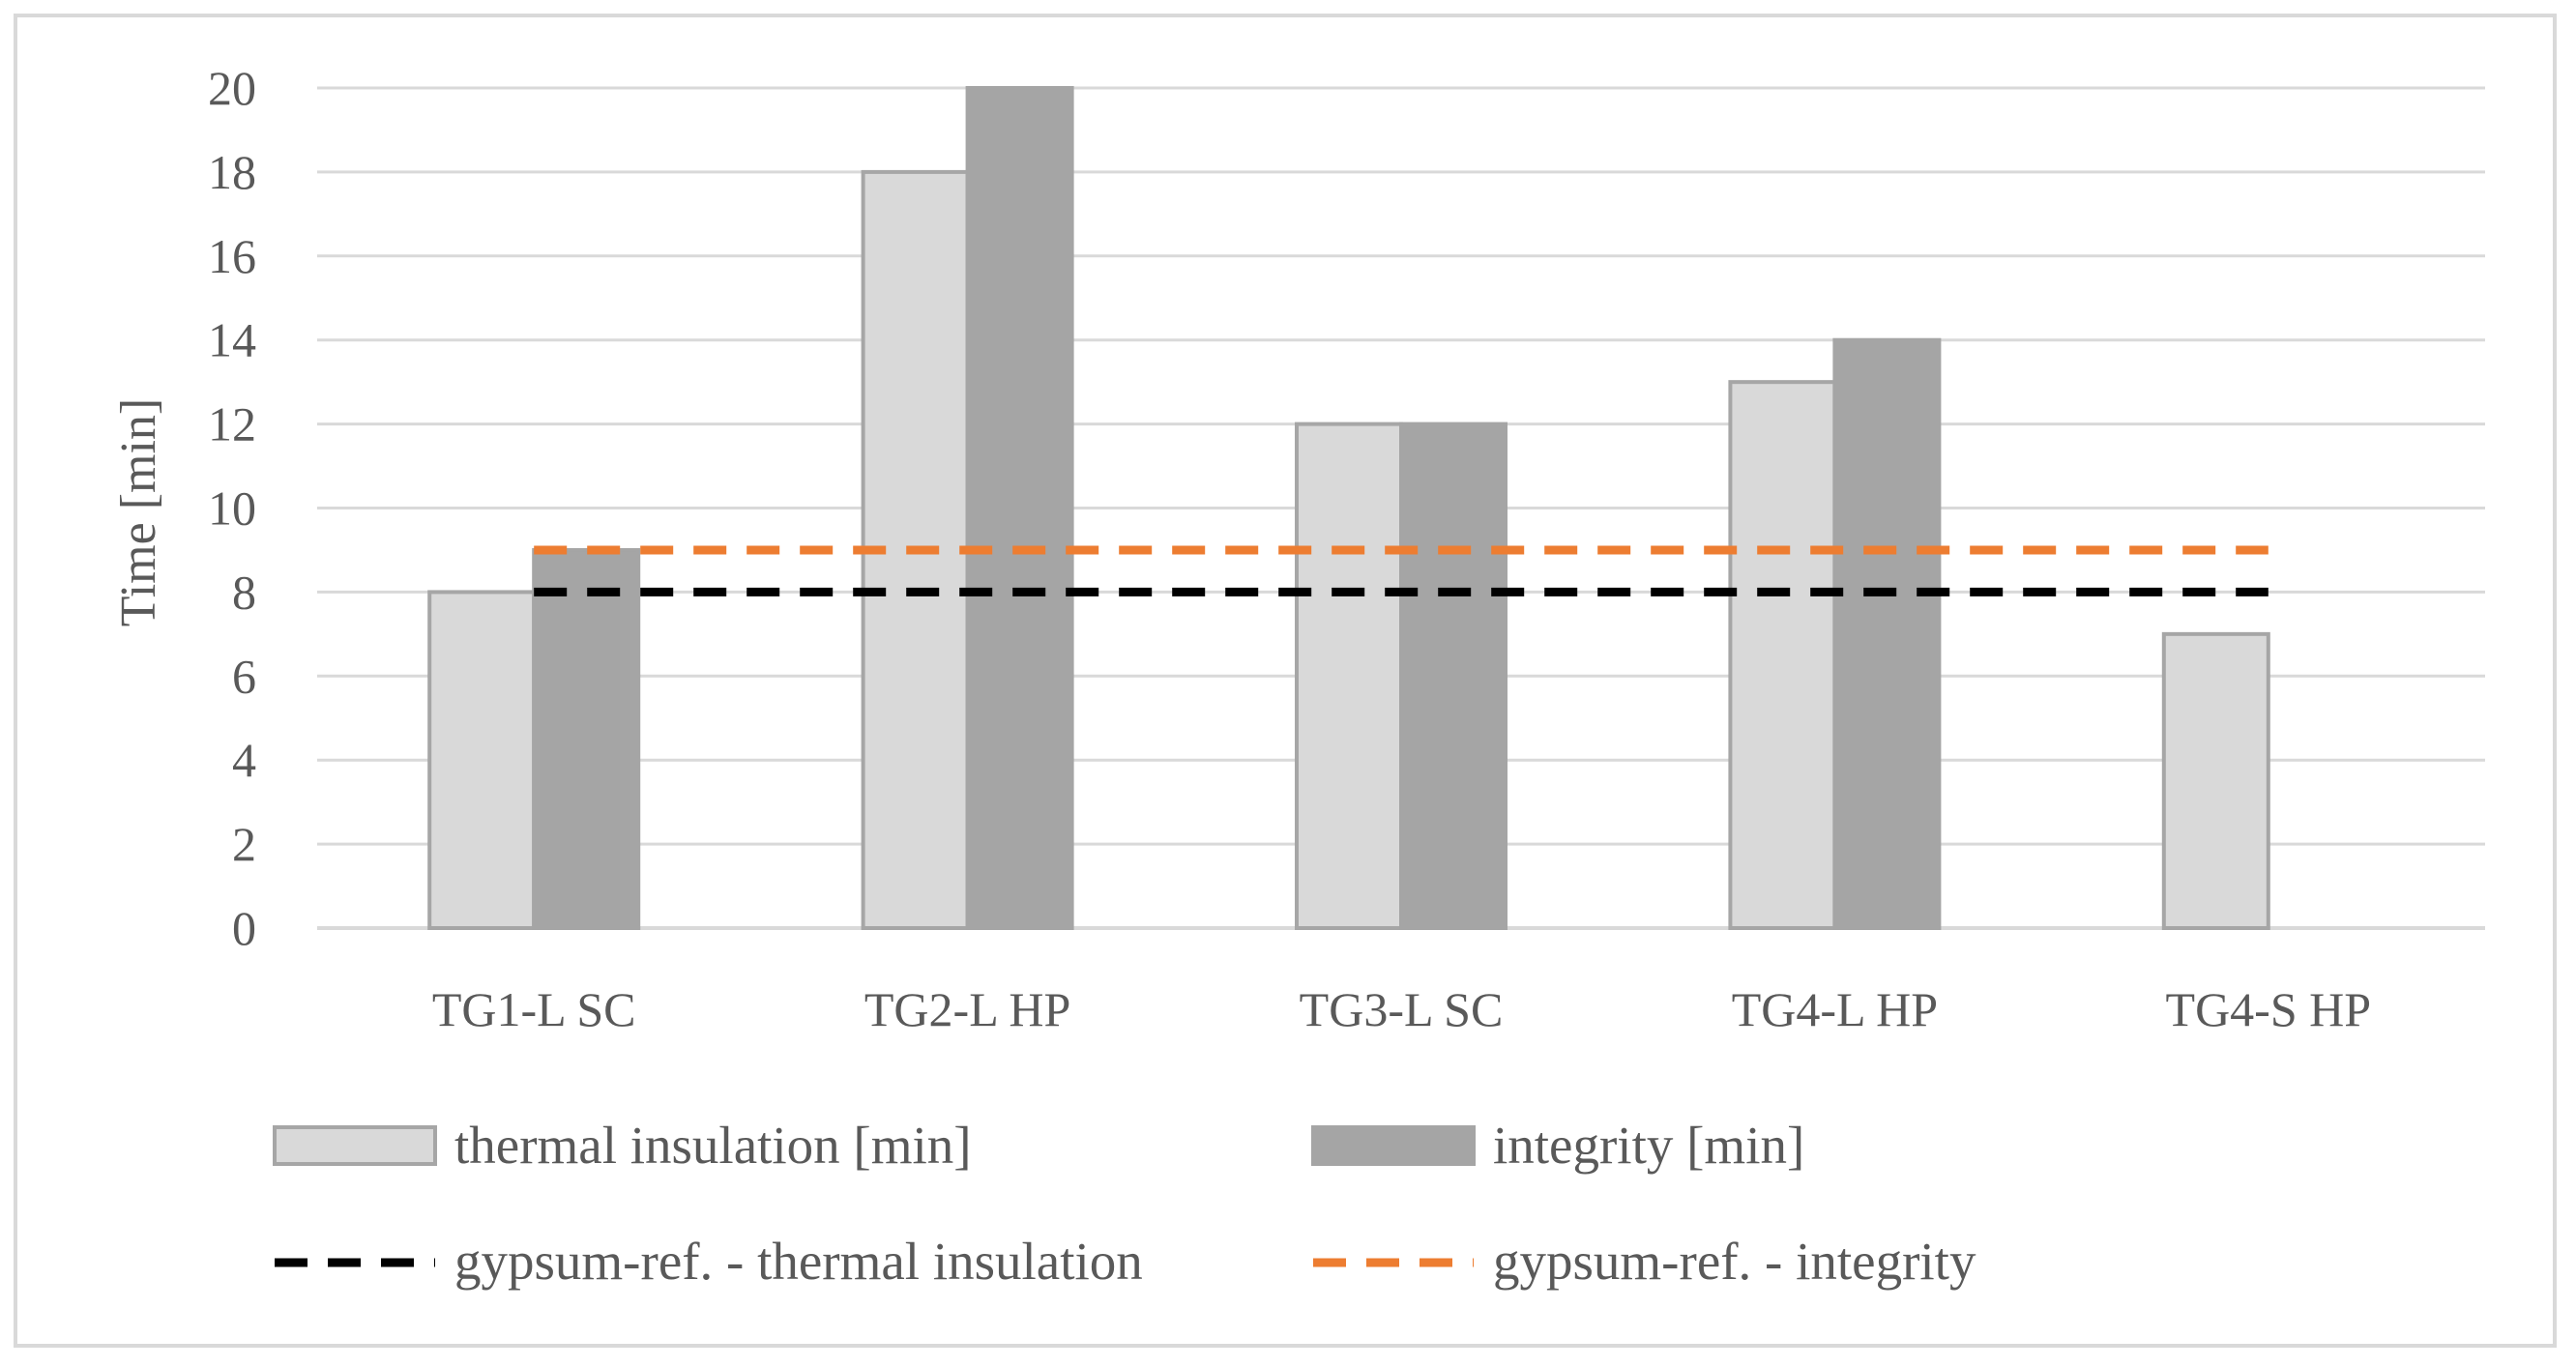 The width and height of the screenshot is (2576, 1367). I want to click on y-tick-label: 4, so click(244, 760).